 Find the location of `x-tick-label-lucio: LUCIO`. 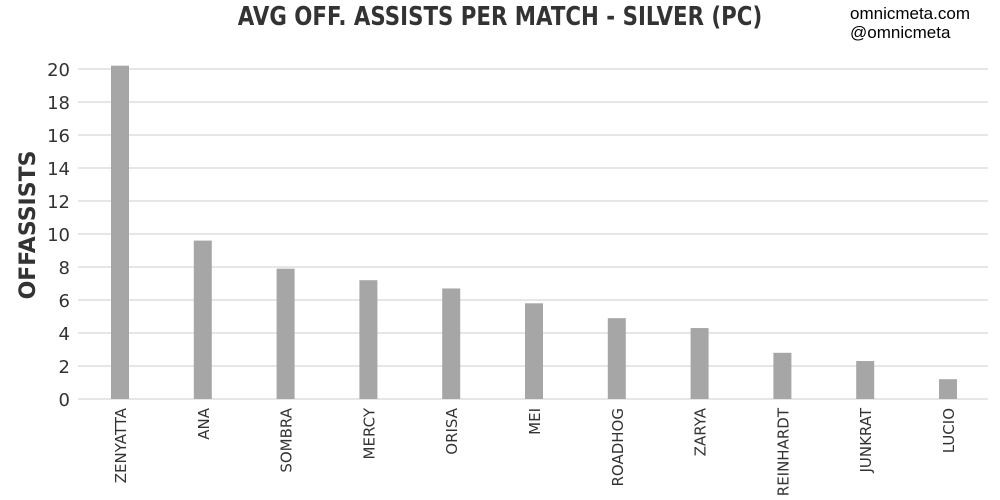

x-tick-label-lucio: LUCIO is located at coordinates (949, 430).